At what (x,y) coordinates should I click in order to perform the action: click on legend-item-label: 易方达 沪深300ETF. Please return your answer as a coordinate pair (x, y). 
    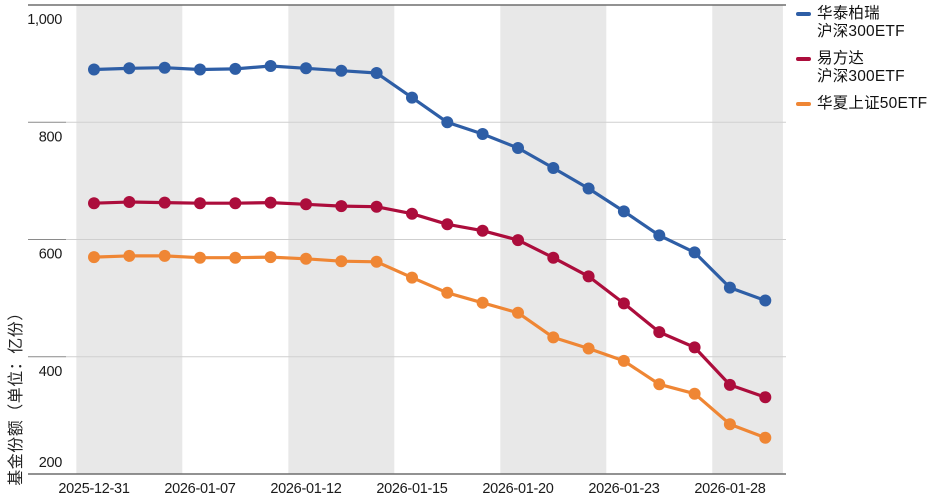
    Looking at the image, I should click on (861, 68).